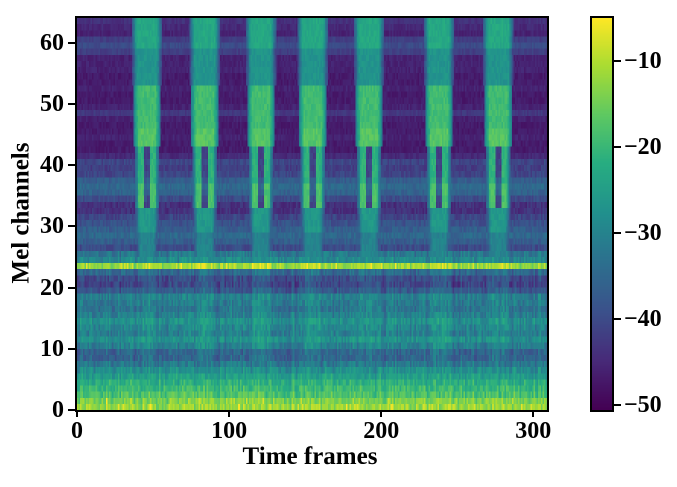 This screenshot has height=487, width=677. What do you see at coordinates (77, 431) in the screenshot?
I see `x-tick-label: 0` at bounding box center [77, 431].